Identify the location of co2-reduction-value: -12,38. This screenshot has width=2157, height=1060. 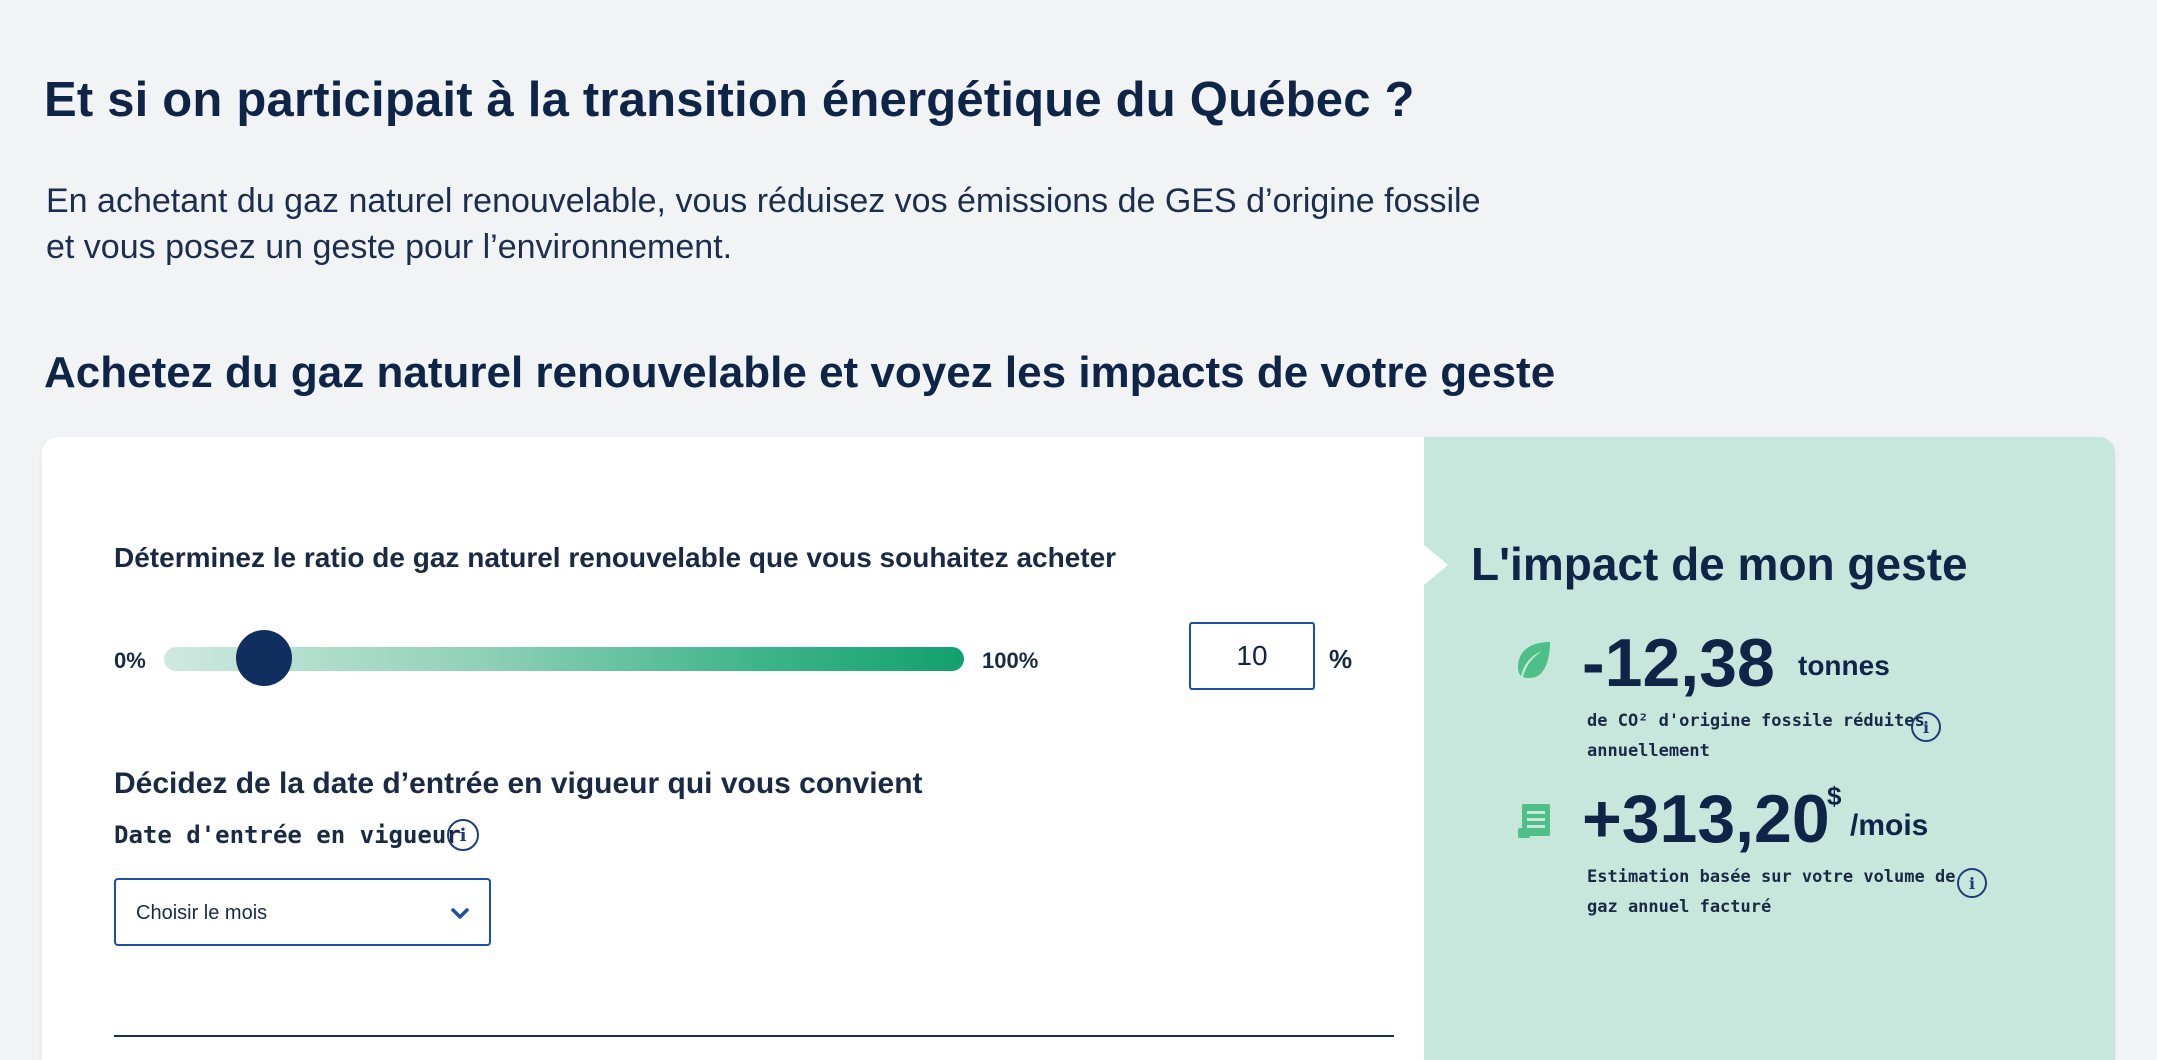
(1678, 663).